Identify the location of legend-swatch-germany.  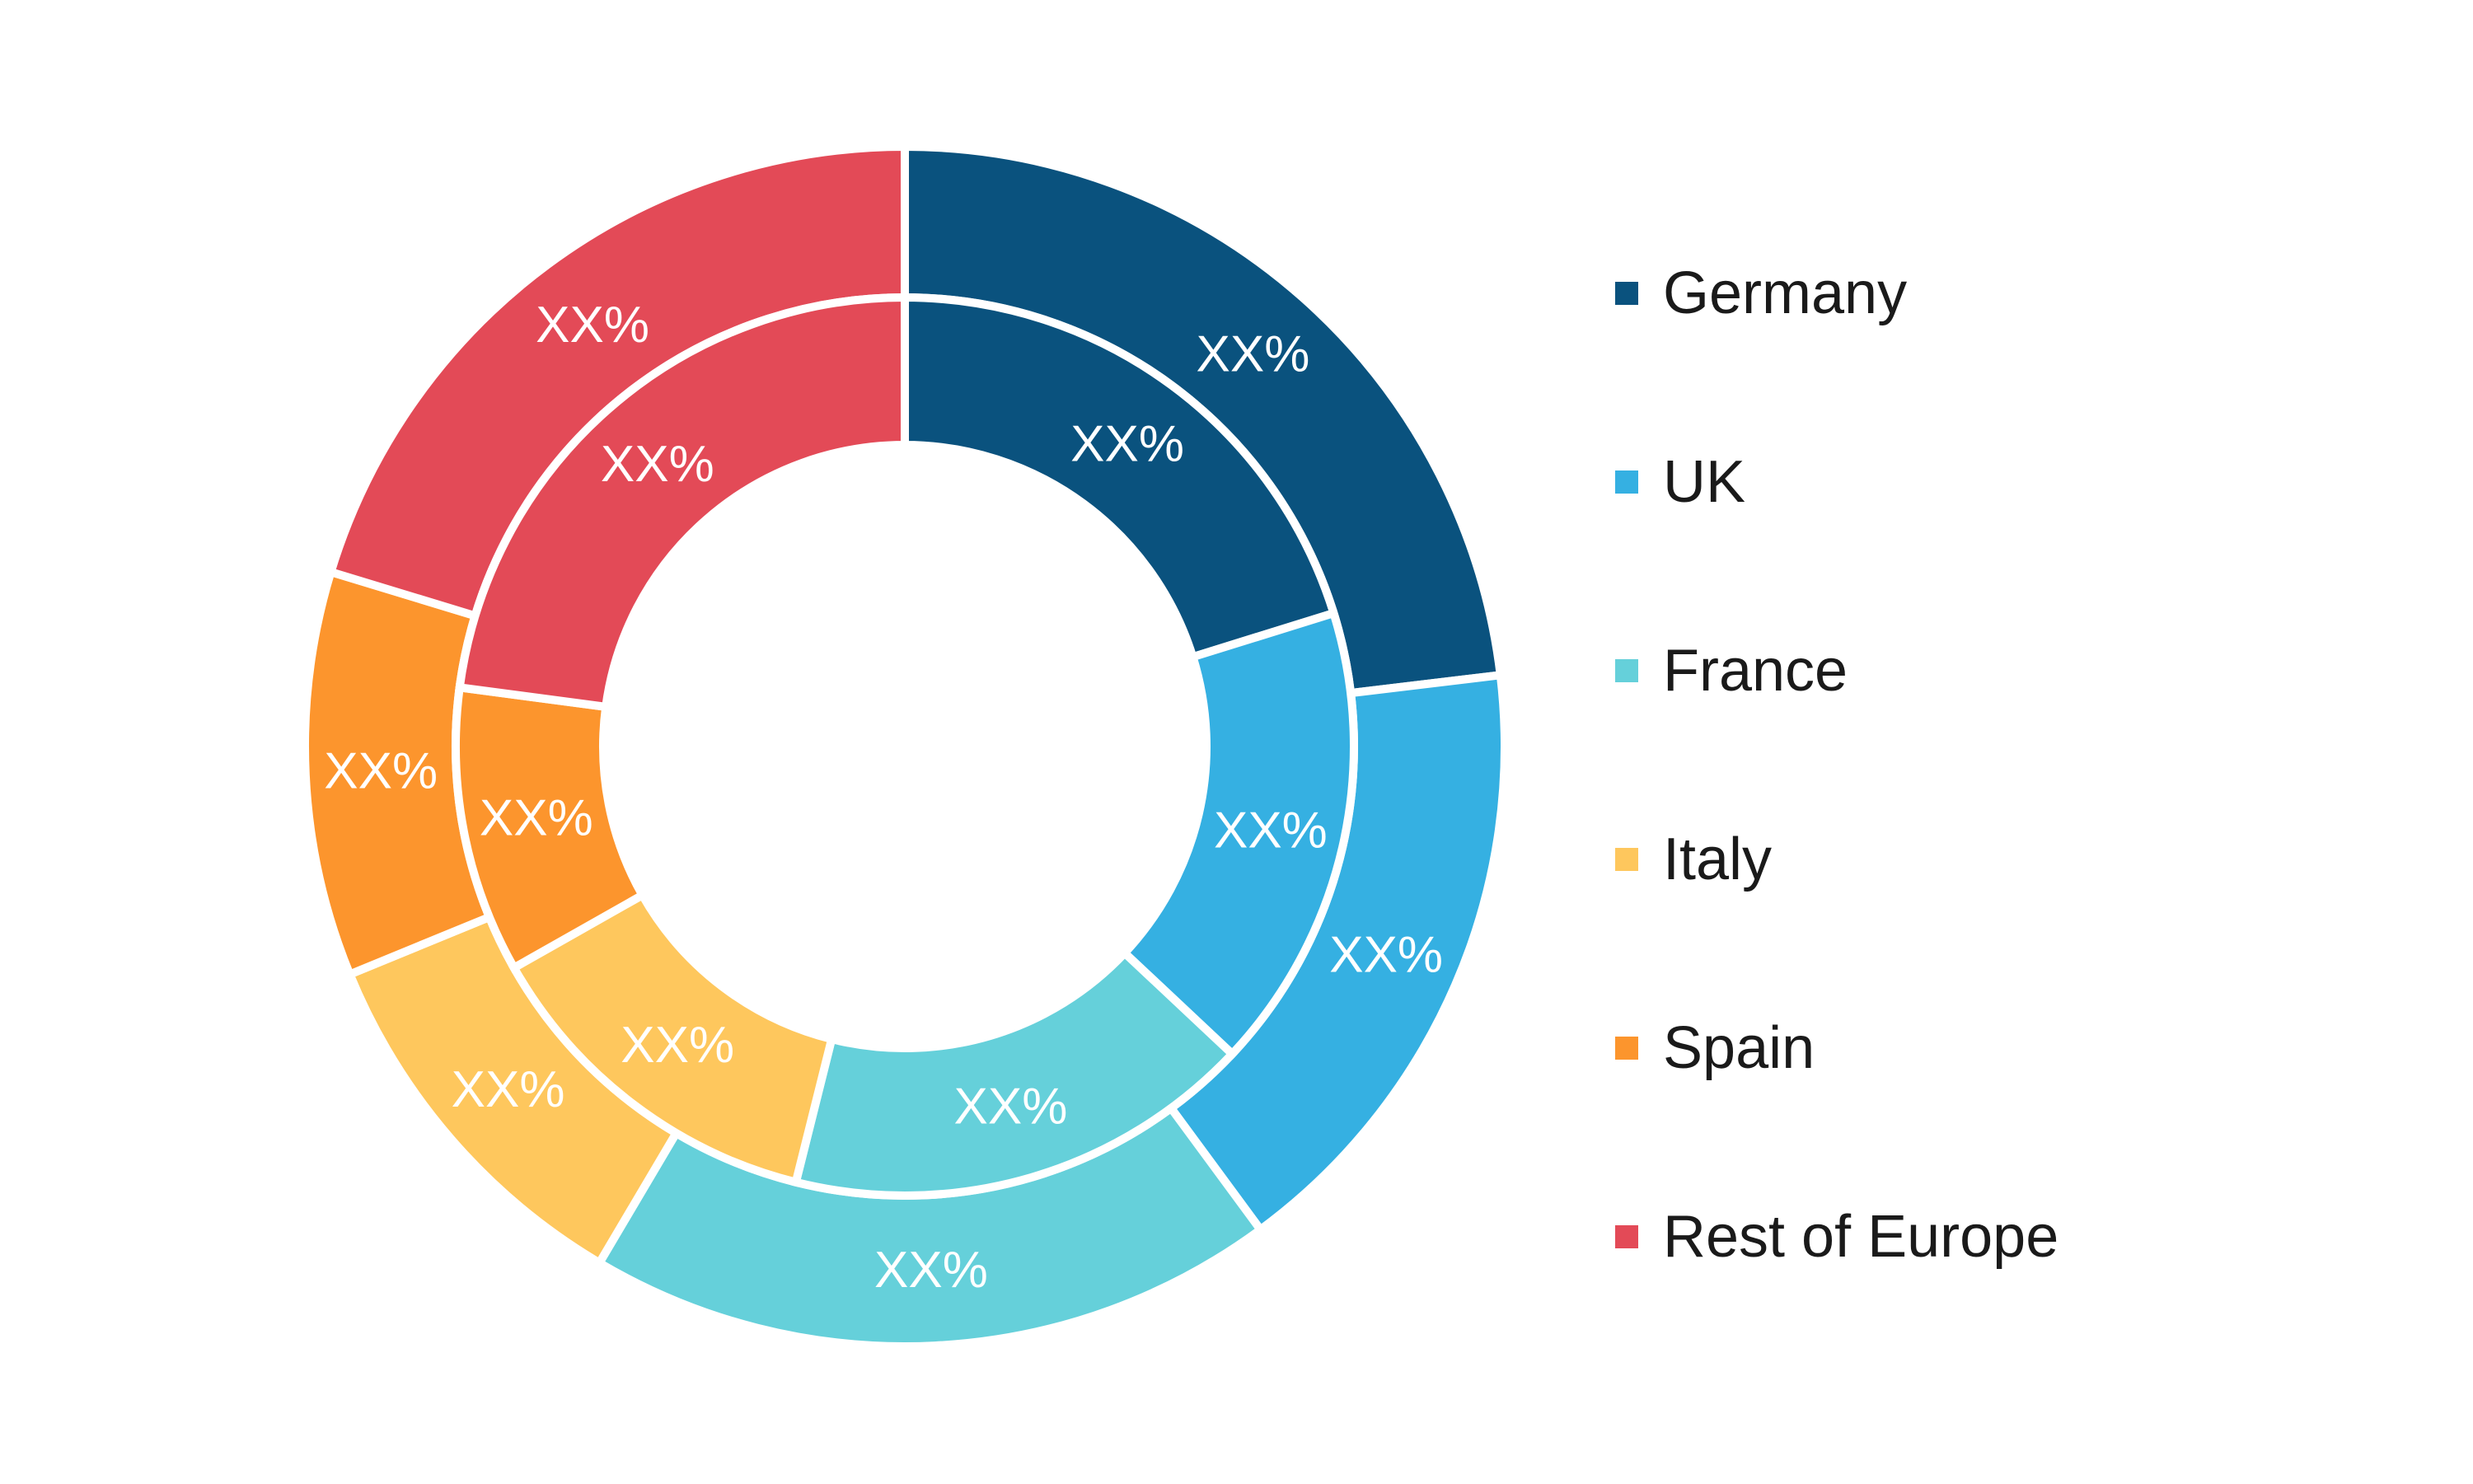
(1627, 293).